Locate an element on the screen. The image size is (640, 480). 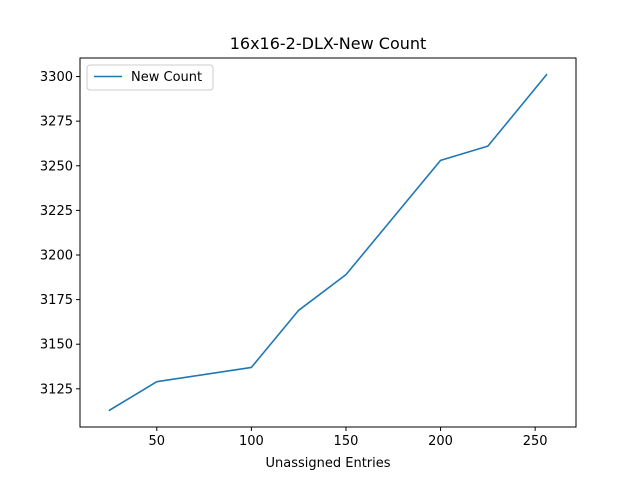
legend: New Count is located at coordinates (150, 77).